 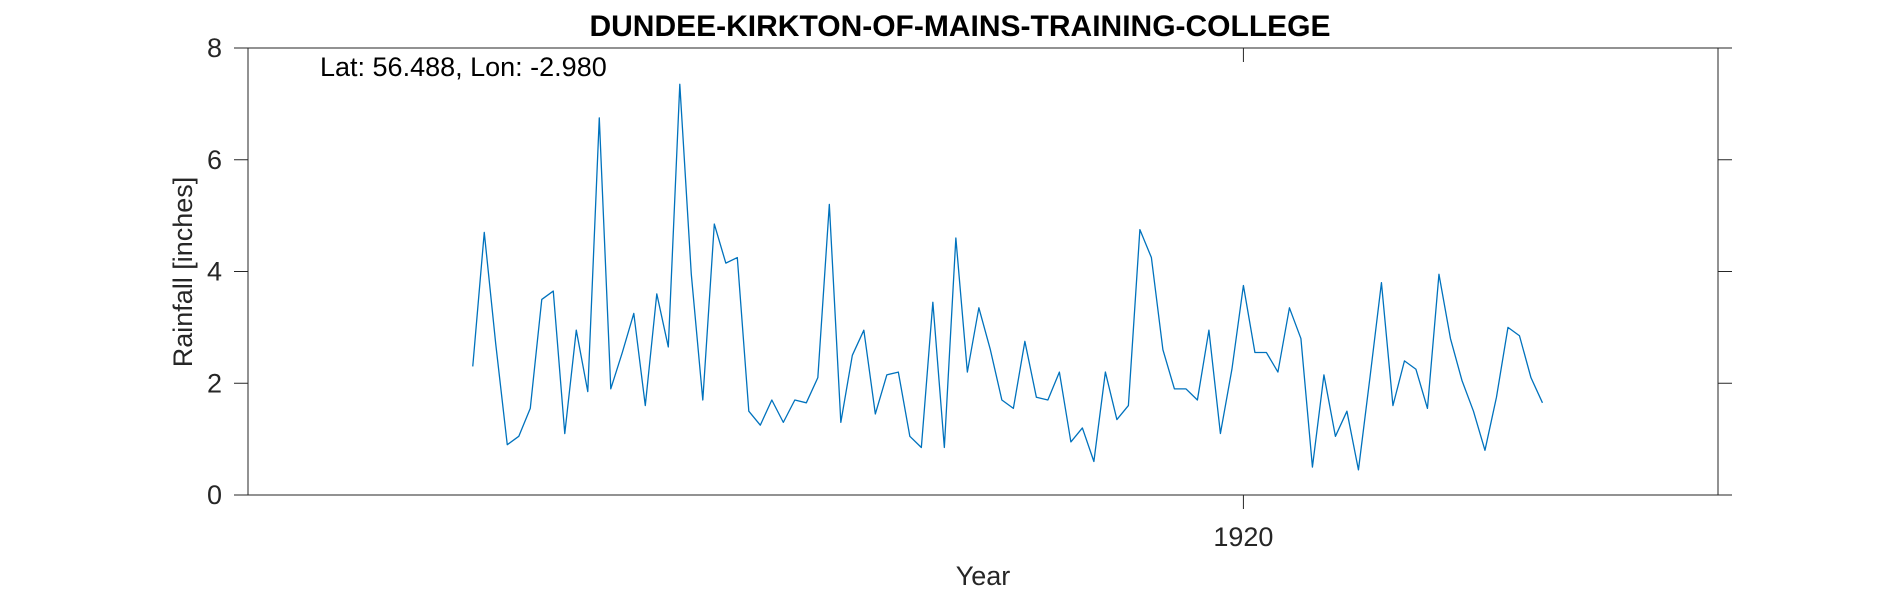 I want to click on x-tick-label: 1920, so click(x=1243, y=537).